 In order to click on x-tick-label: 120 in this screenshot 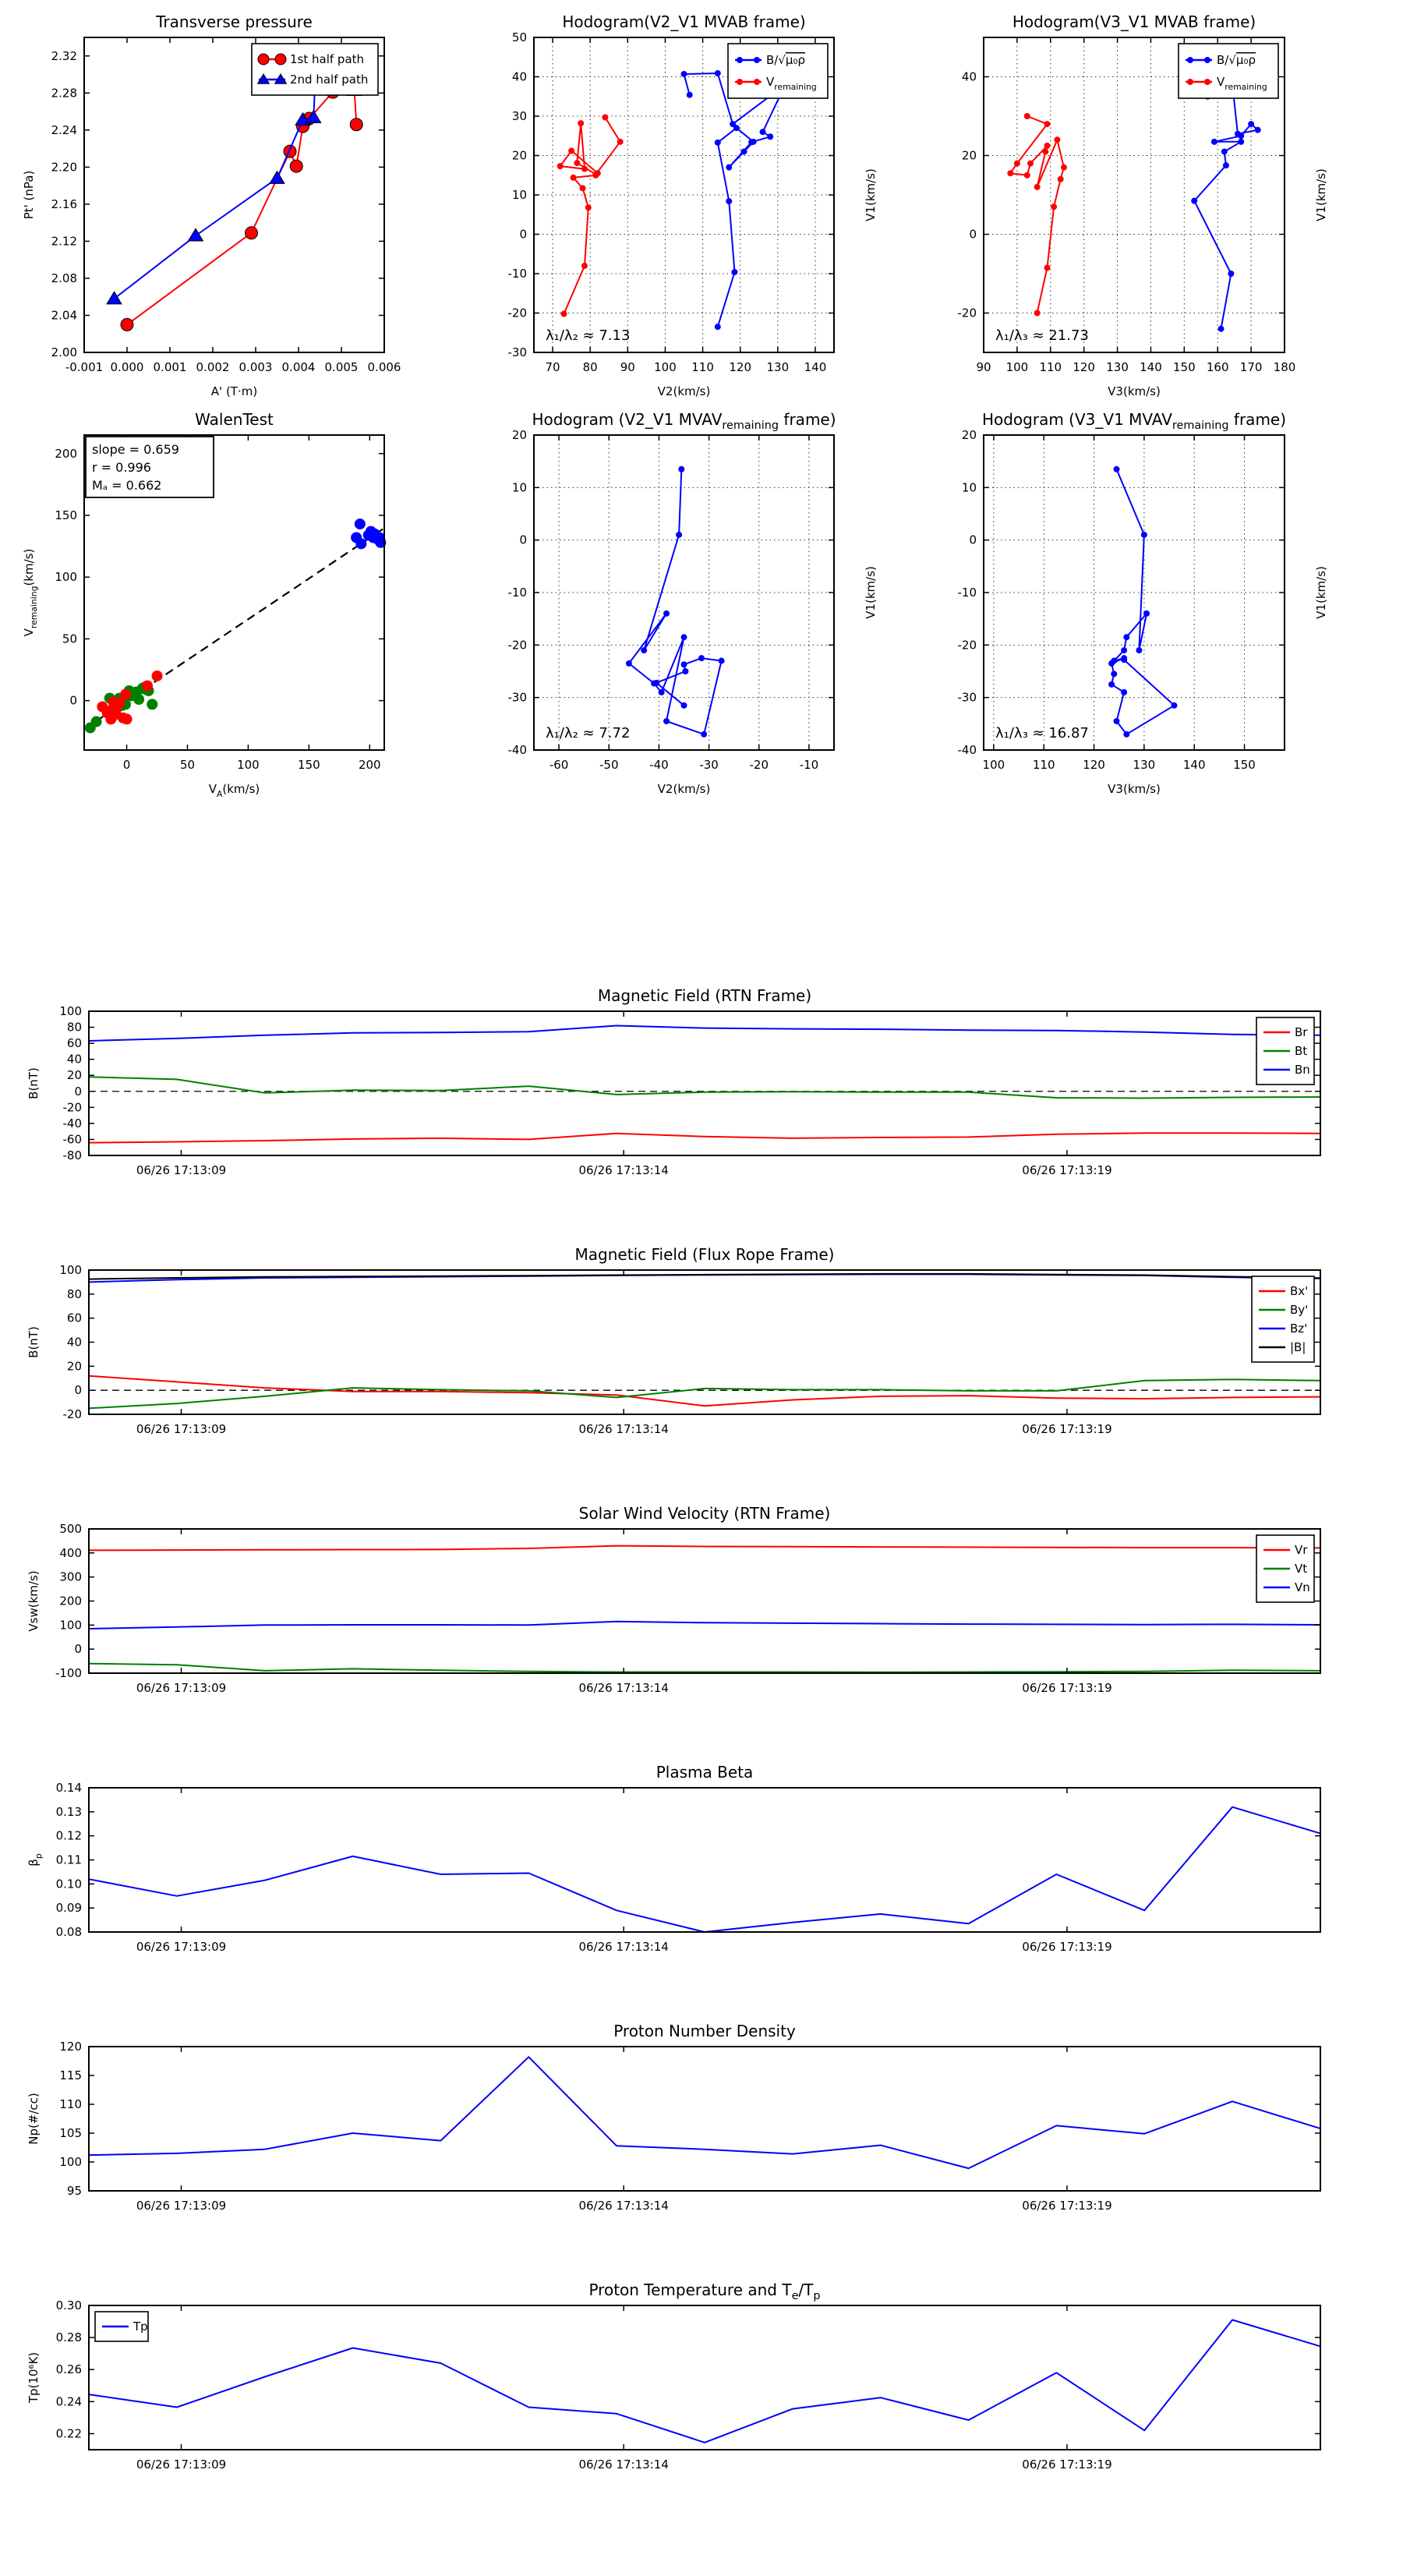, I will do `click(1094, 765)`.